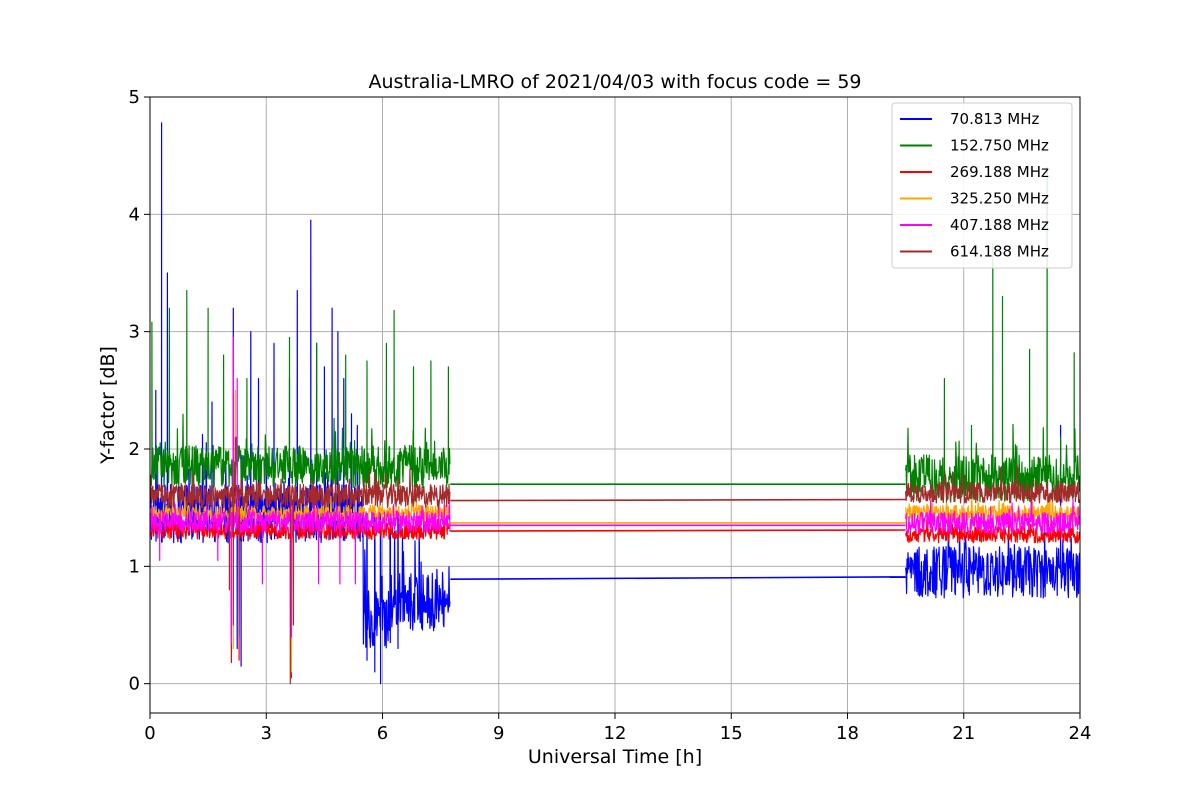 The width and height of the screenshot is (1200, 804). I want to click on legend-label: 269.188 MHz, so click(999, 172).